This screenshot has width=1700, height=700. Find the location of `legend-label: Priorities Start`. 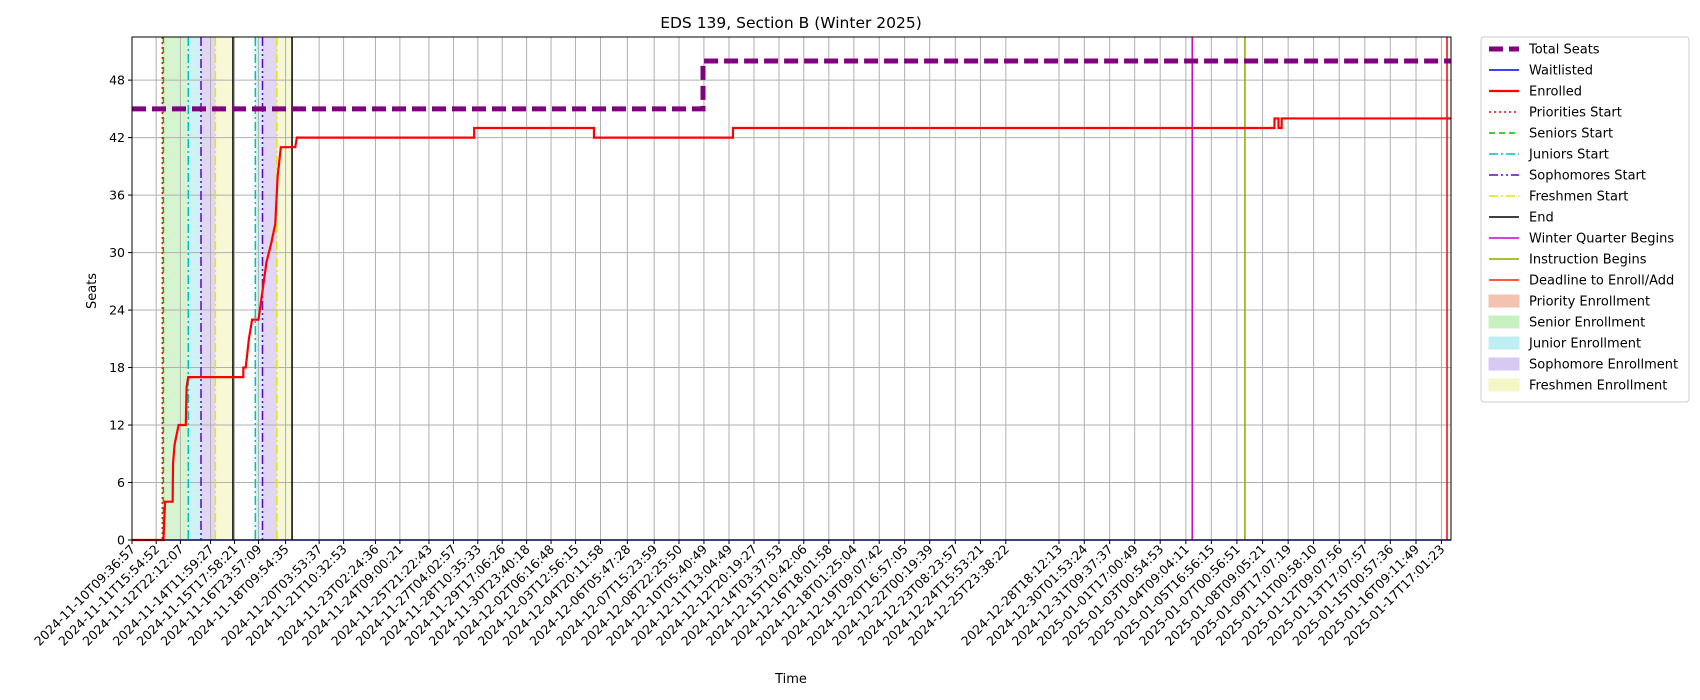

legend-label: Priorities Start is located at coordinates (1575, 113).